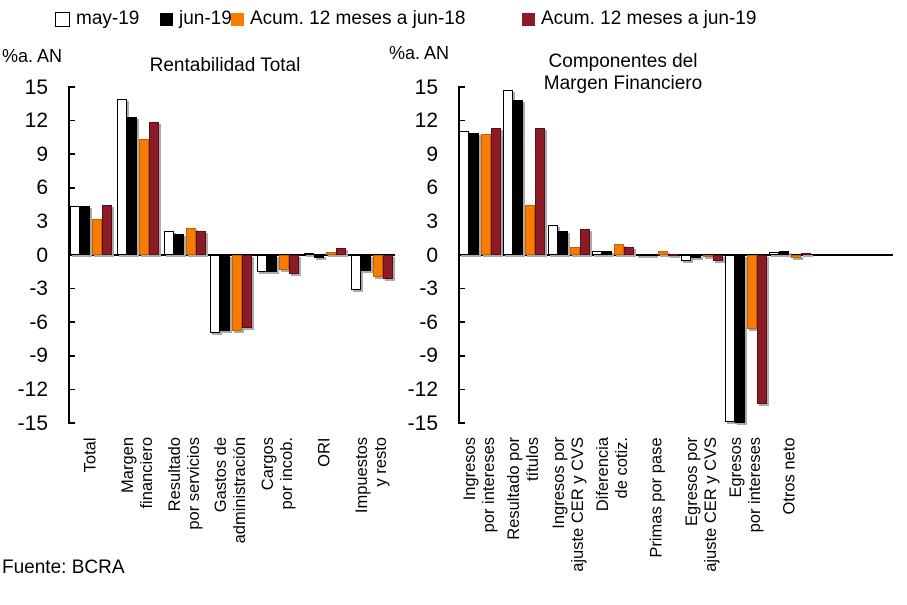  Describe the element at coordinates (108, 18) in the screenshot. I see `legend-label: may-19` at that location.